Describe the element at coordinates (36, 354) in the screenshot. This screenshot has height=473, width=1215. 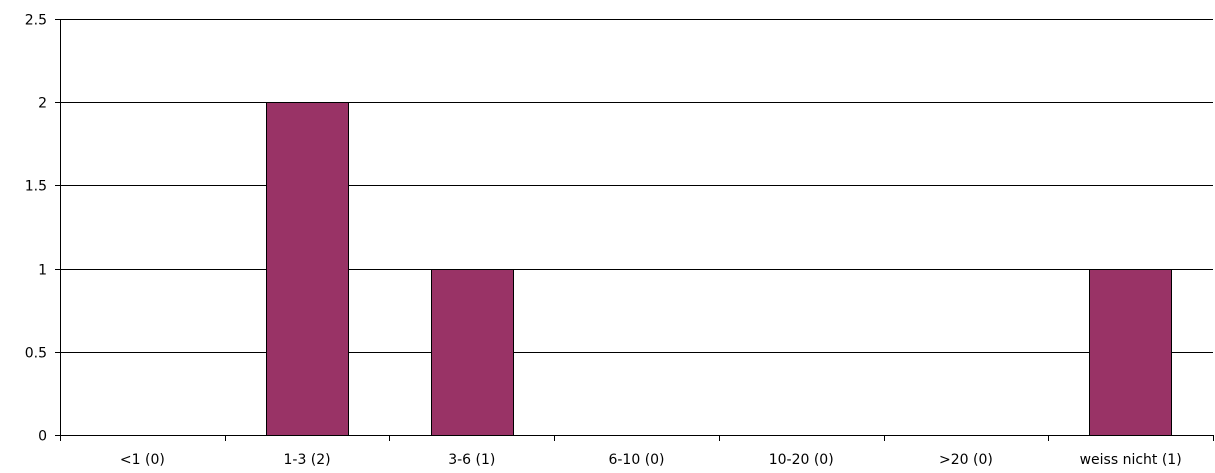
I see `y-tick-label: 0.5` at that location.